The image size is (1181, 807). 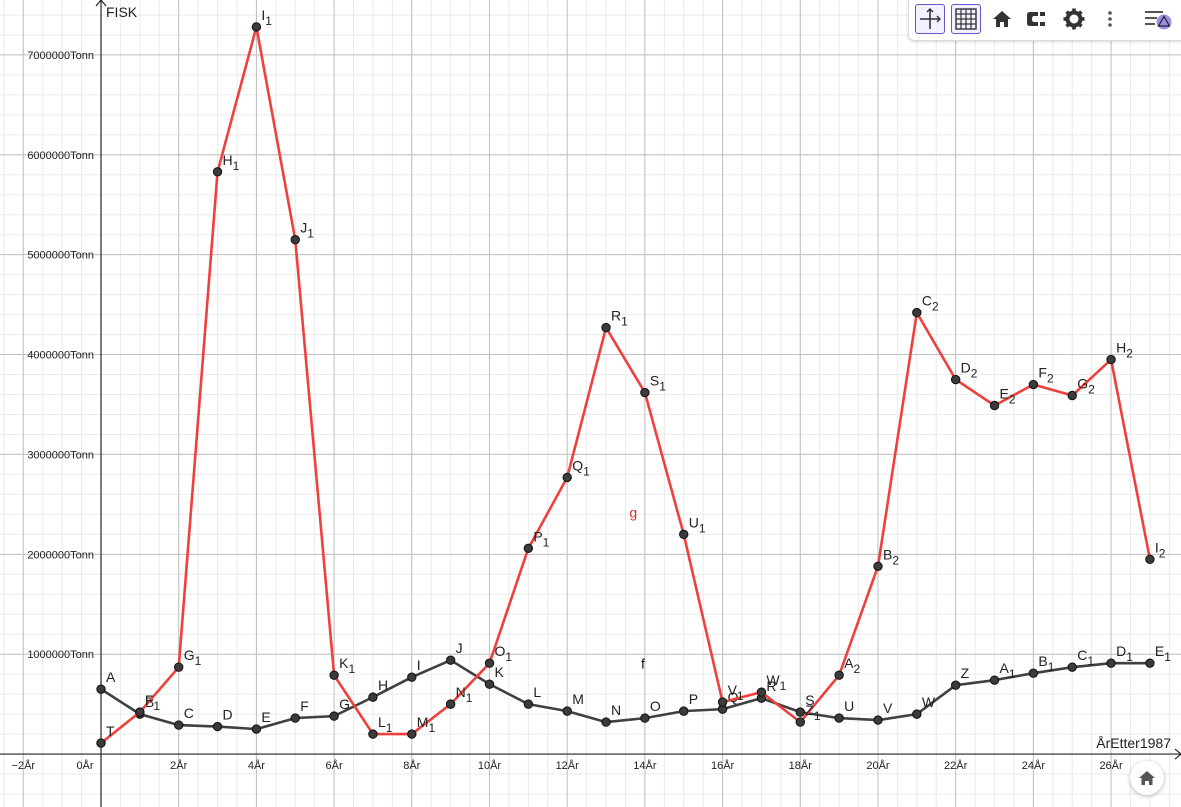 What do you see at coordinates (852, 665) in the screenshot?
I see `point-label: A2` at bounding box center [852, 665].